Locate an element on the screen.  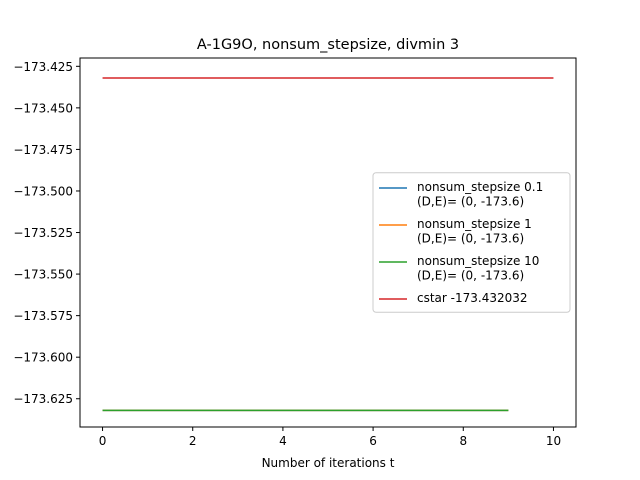
y-tick-label: −173.550 is located at coordinates (43, 275).